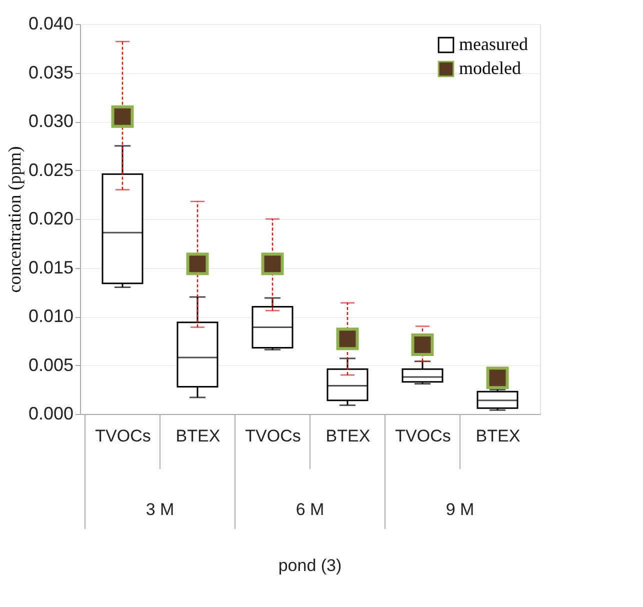 Image resolution: width=643 pixels, height=607 pixels. What do you see at coordinates (51, 24) in the screenshot?
I see `y-tick-label: 0.040` at bounding box center [51, 24].